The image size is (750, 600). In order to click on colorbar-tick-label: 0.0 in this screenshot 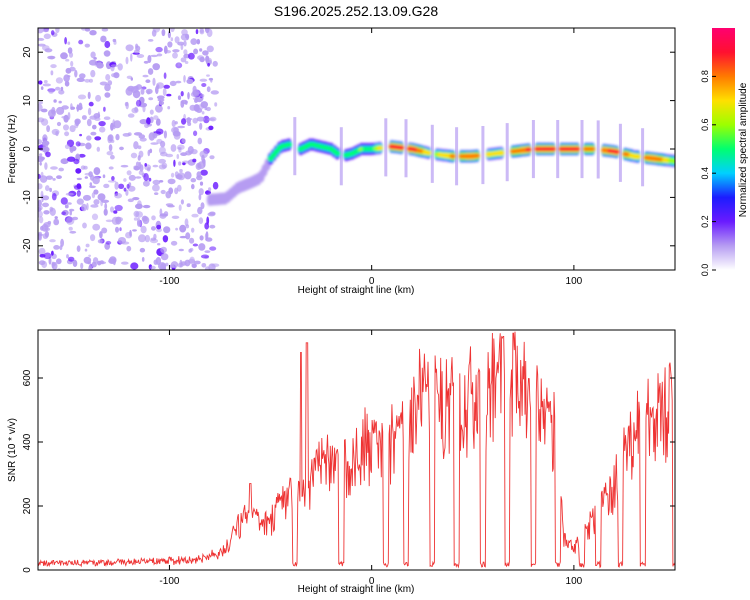, I will do `click(705, 270)`.